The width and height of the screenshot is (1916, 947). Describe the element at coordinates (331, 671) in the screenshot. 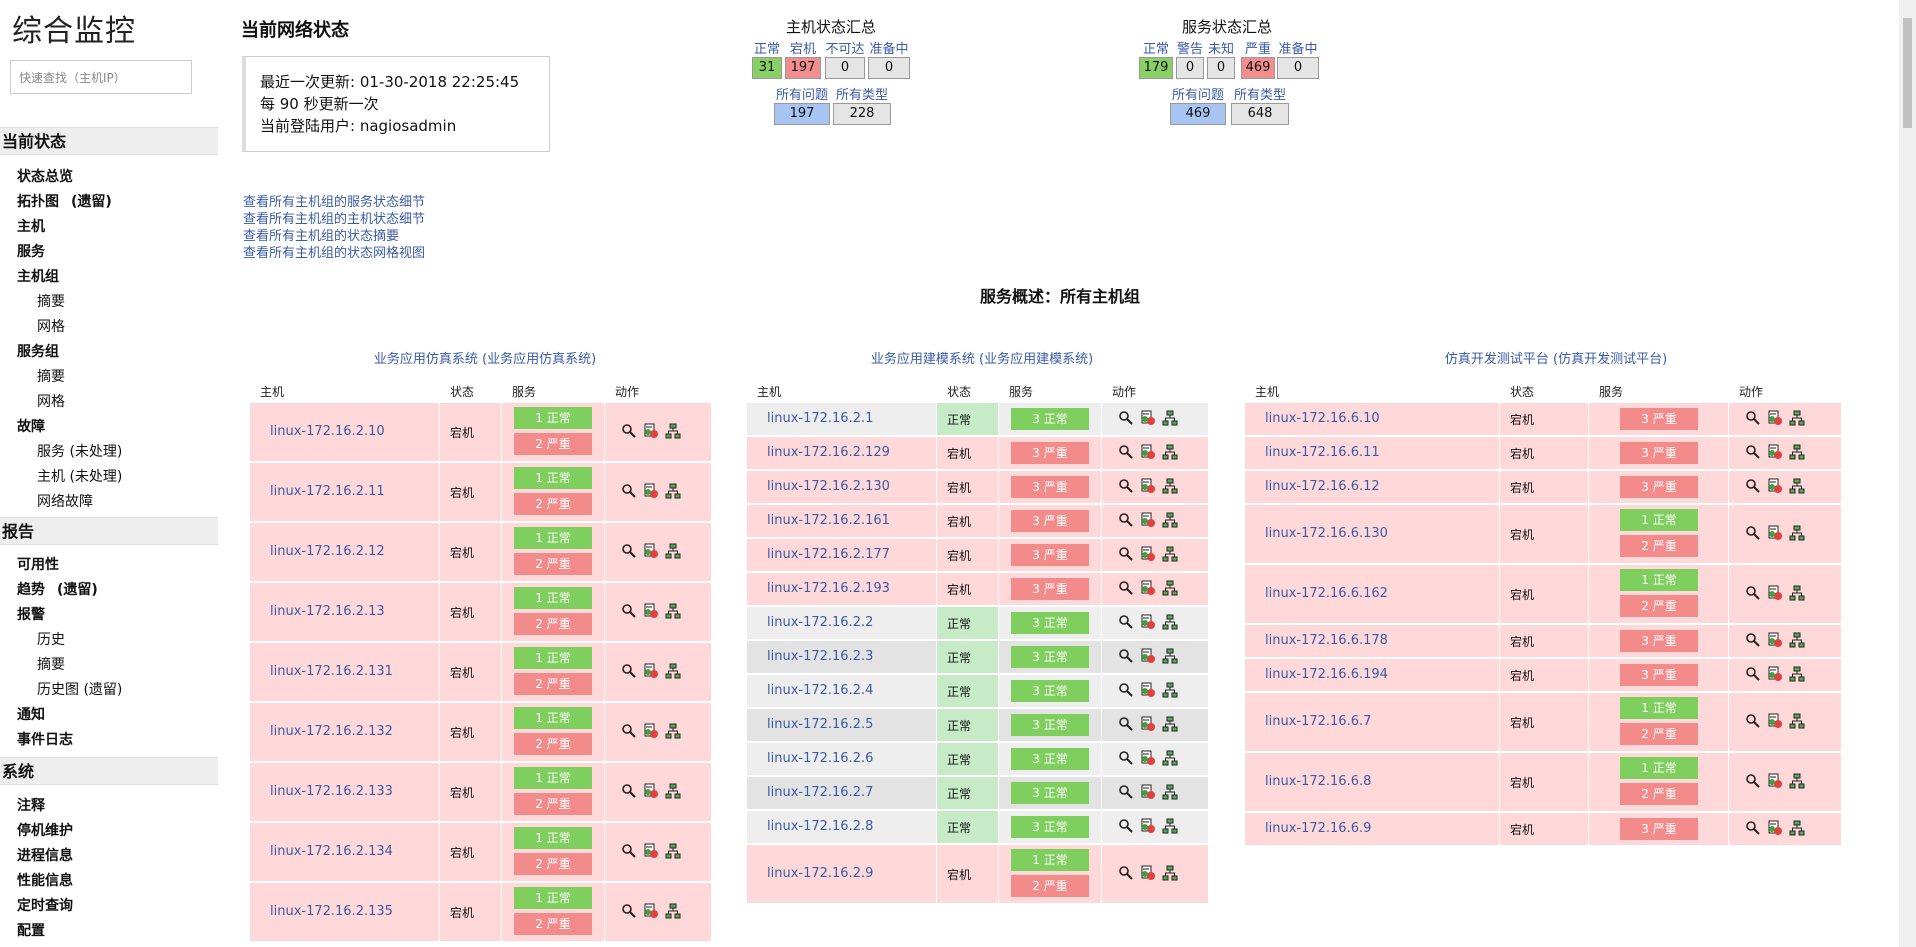

I see `host-link: linux-172.16.2.131` at that location.